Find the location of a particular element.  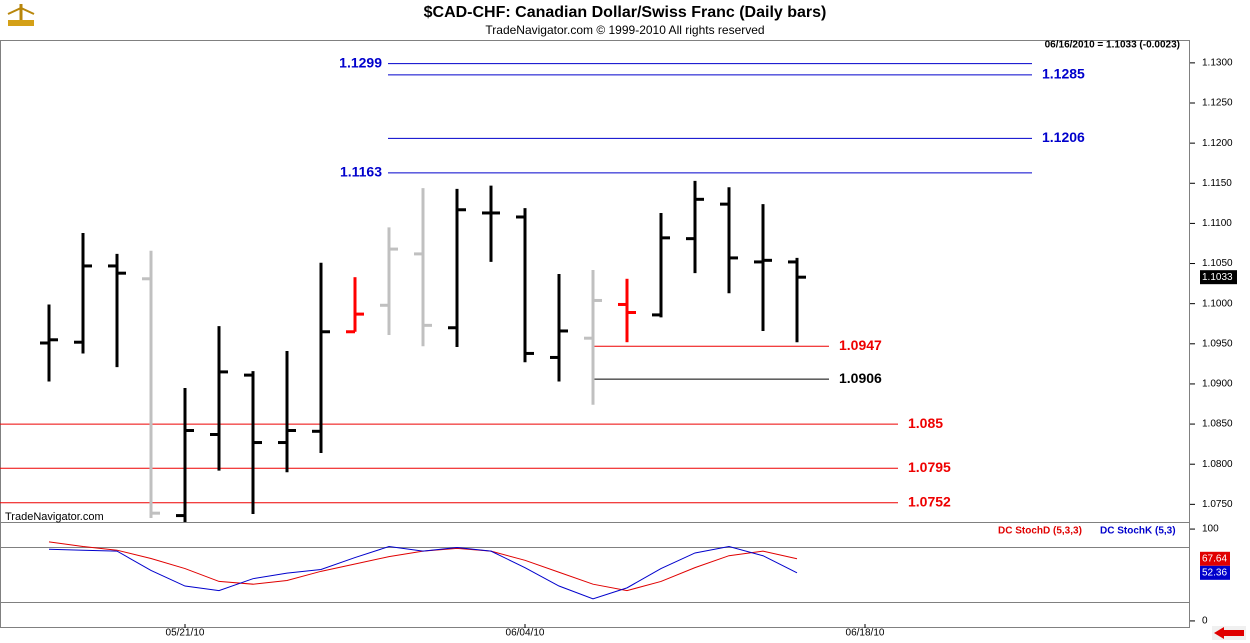

y-tick-label: 0 is located at coordinates (1205, 621).